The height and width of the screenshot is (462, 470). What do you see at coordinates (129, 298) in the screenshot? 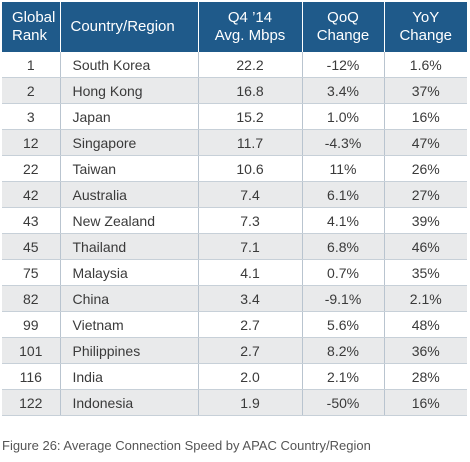
I see `cell-country: China` at bounding box center [129, 298].